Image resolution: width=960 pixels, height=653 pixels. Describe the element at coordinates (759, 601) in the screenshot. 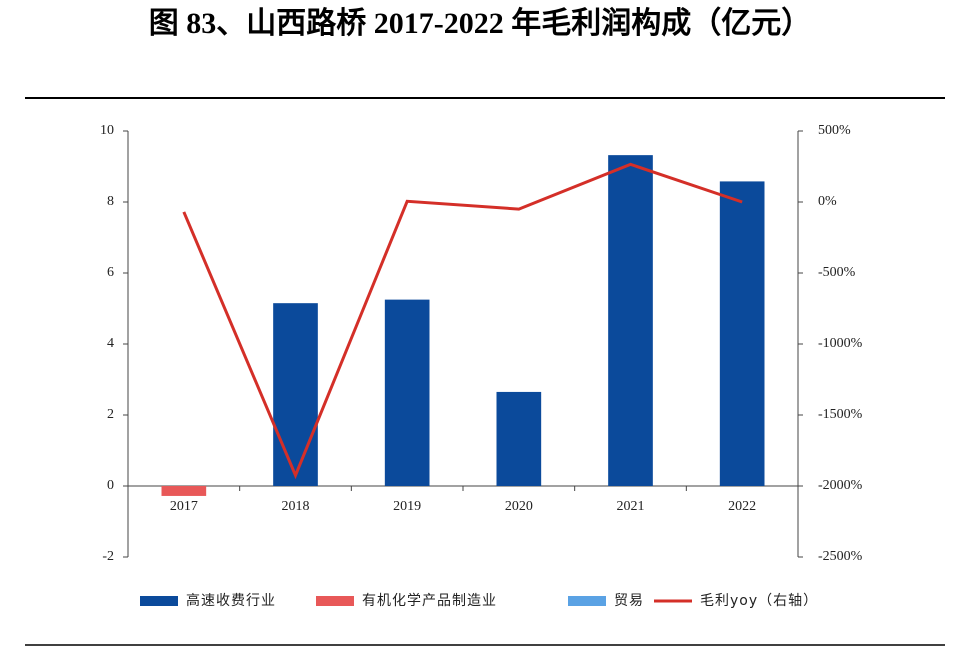

I see `legend-label: 毛利yoy（右轴）` at that location.